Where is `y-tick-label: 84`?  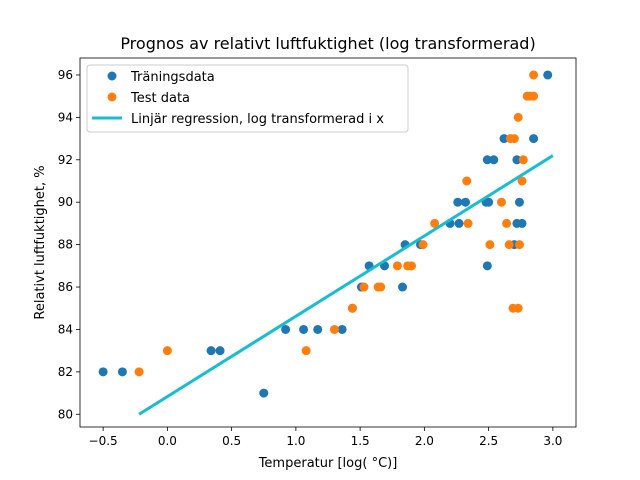
y-tick-label: 84 is located at coordinates (65, 329).